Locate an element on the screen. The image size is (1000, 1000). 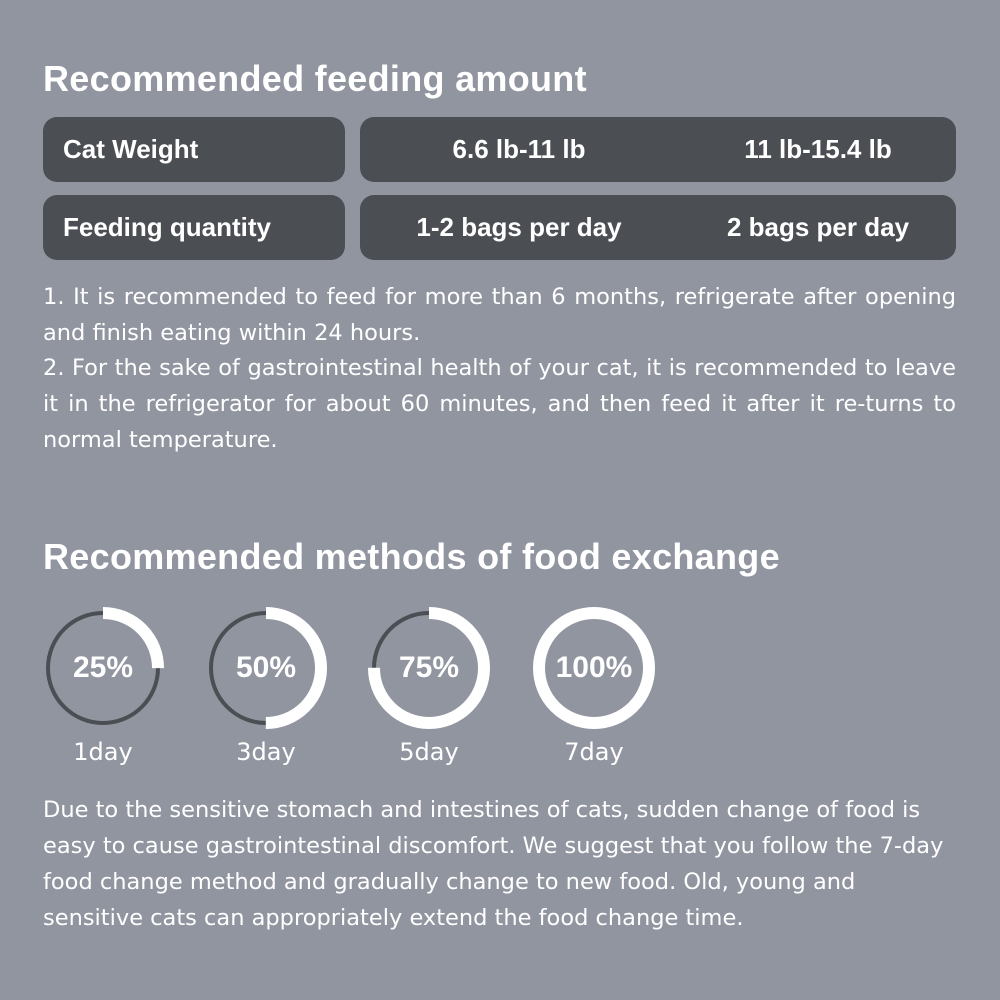
progress-ring-50-graphic is located at coordinates (266, 668).